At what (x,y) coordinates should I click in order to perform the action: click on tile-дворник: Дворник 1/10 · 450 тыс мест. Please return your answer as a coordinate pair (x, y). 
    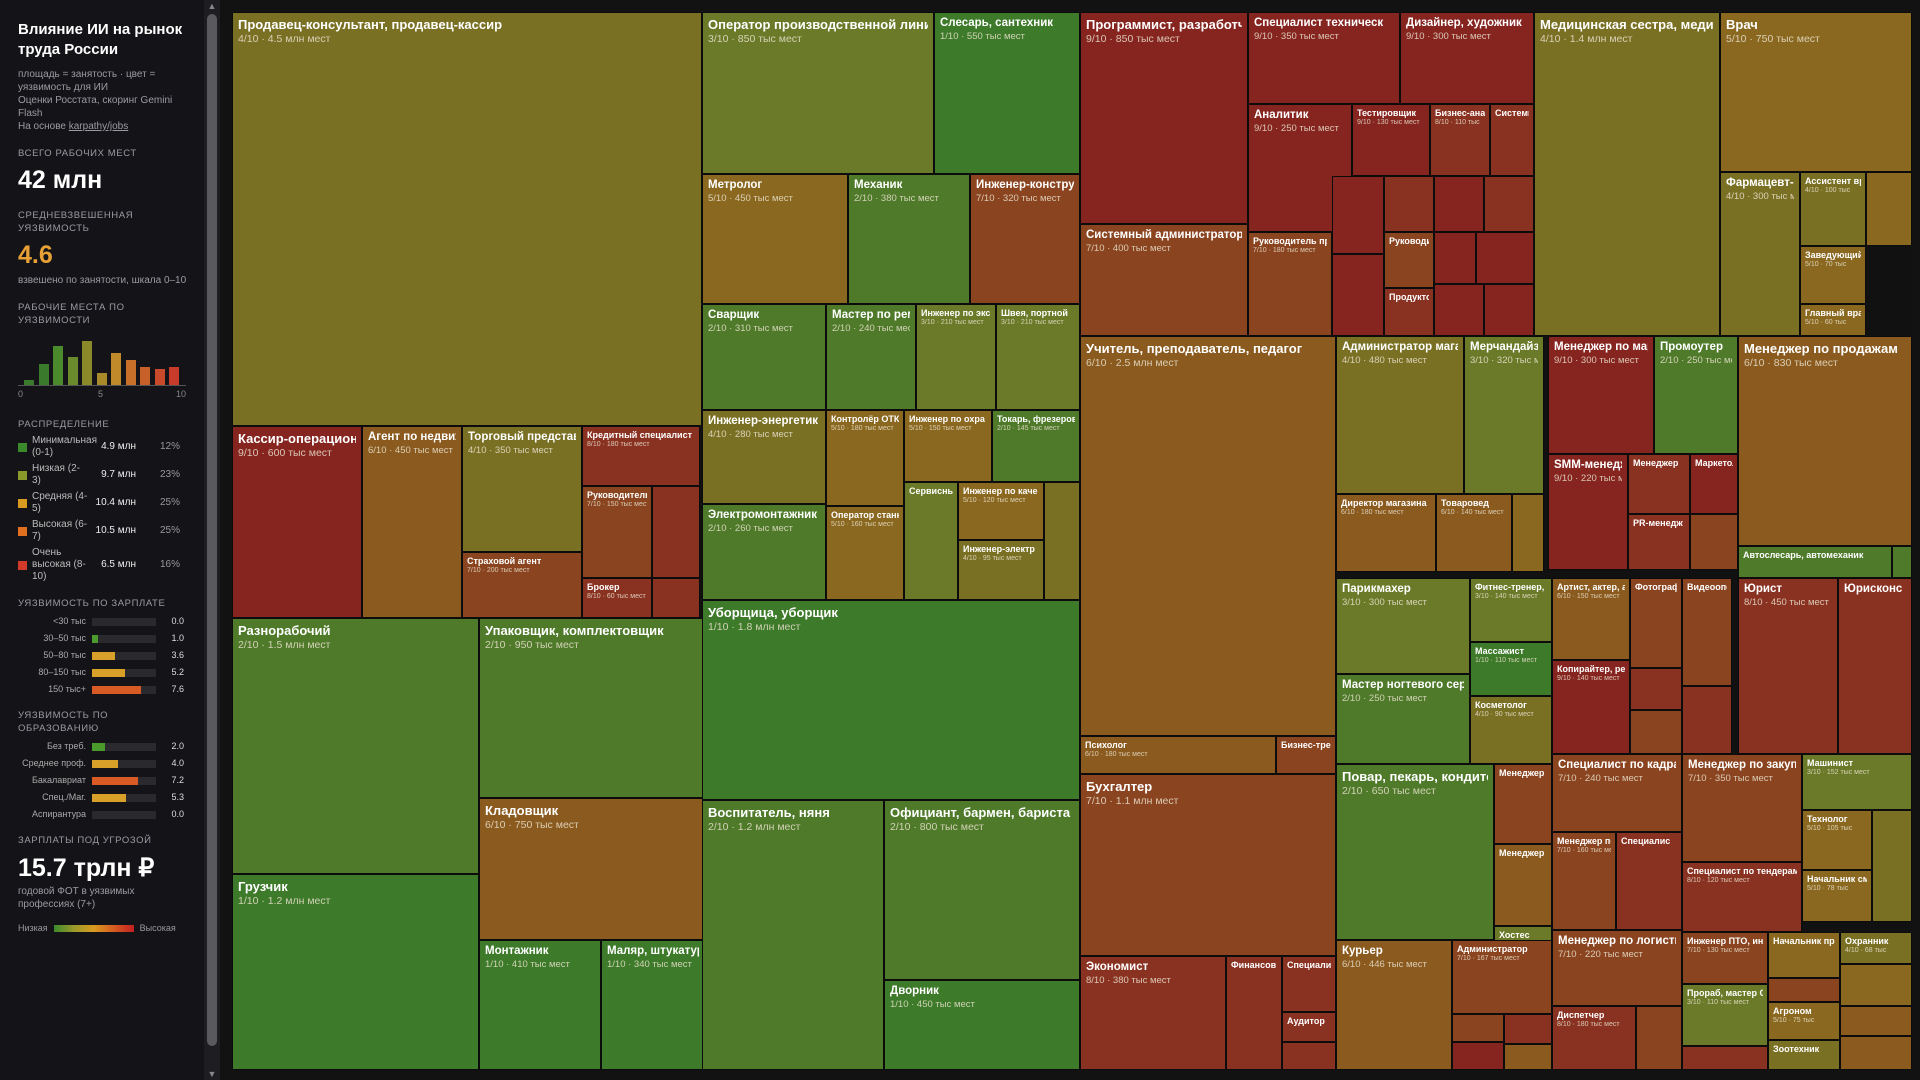
    Looking at the image, I should click on (982, 1025).